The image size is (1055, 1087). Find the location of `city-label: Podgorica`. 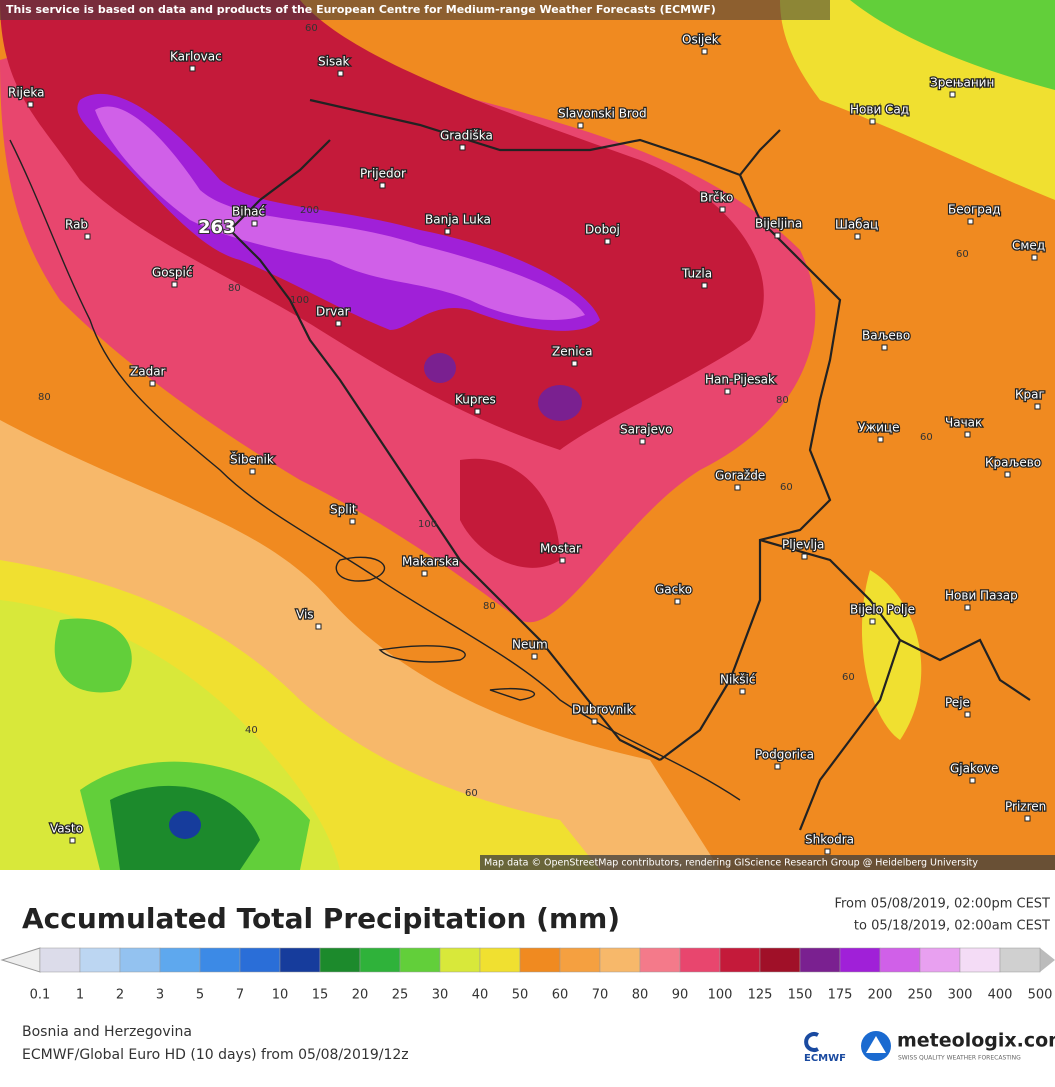

city-label: Podgorica is located at coordinates (784, 755).